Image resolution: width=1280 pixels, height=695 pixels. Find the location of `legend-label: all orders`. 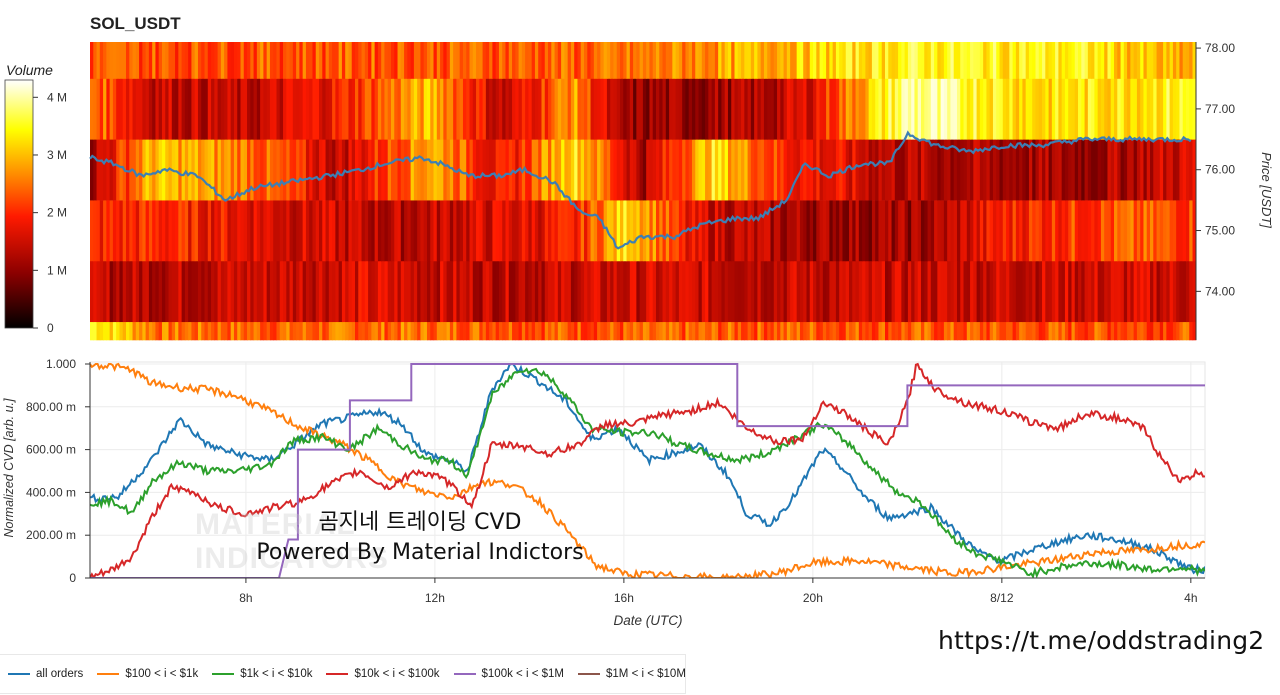

legend-label: all orders is located at coordinates (60, 674).